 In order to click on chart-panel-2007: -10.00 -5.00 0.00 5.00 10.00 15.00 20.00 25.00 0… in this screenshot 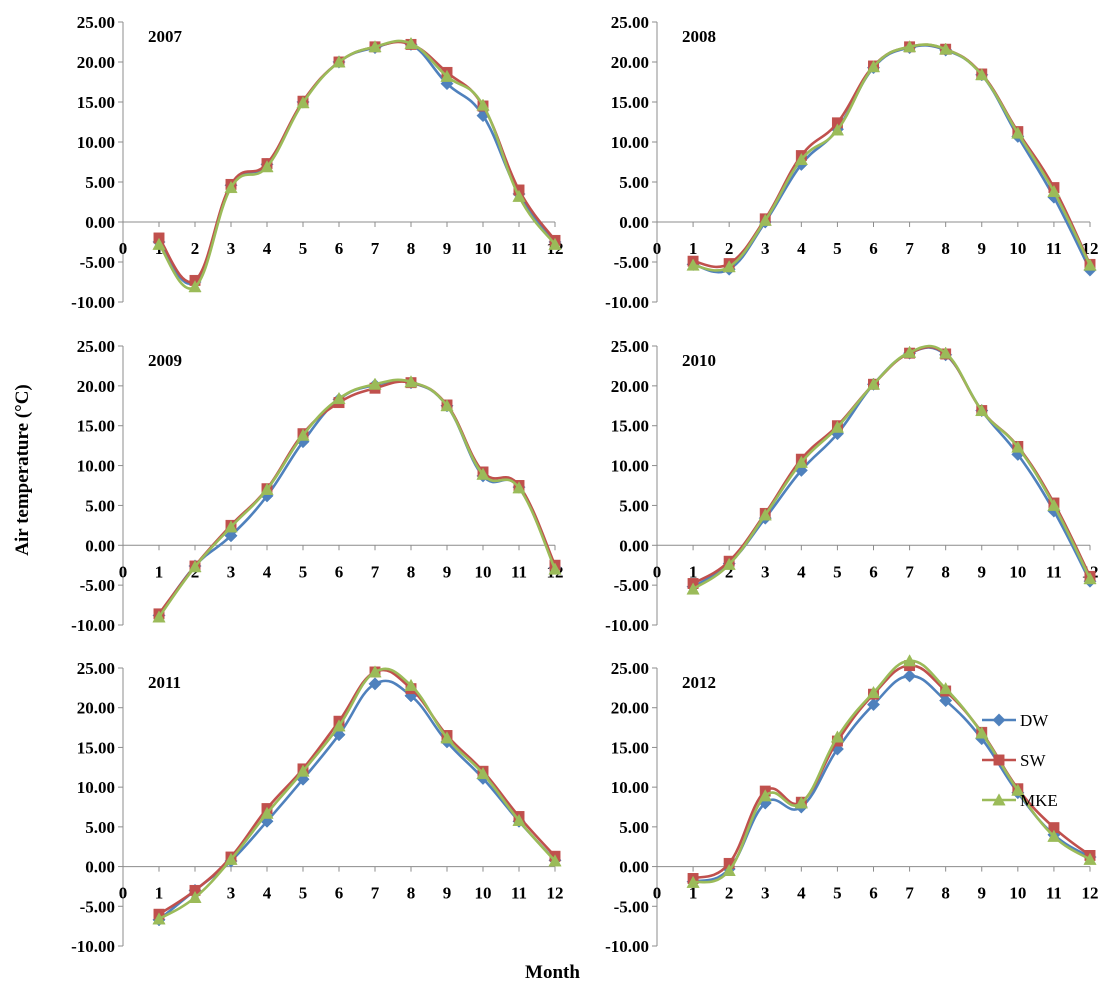, I will do `click(317, 162)`.